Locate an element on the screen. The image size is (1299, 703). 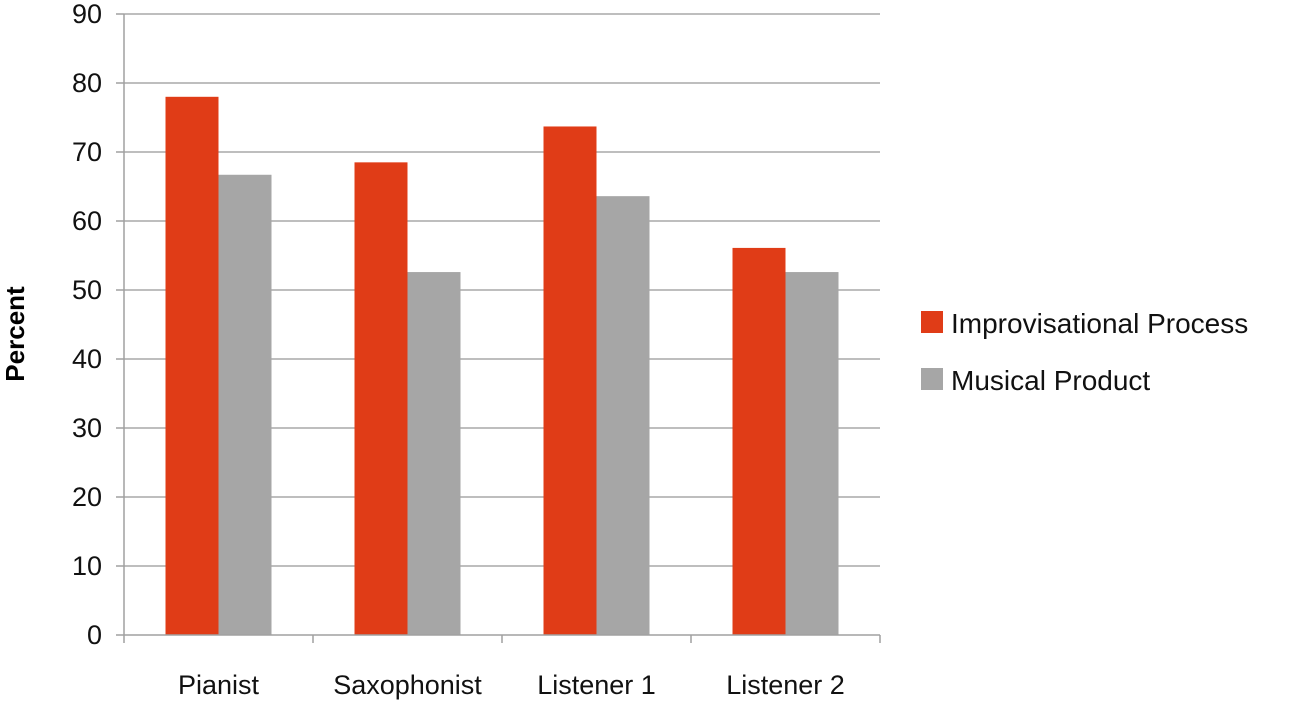
y-tick-label: 90 is located at coordinates (87, 14).